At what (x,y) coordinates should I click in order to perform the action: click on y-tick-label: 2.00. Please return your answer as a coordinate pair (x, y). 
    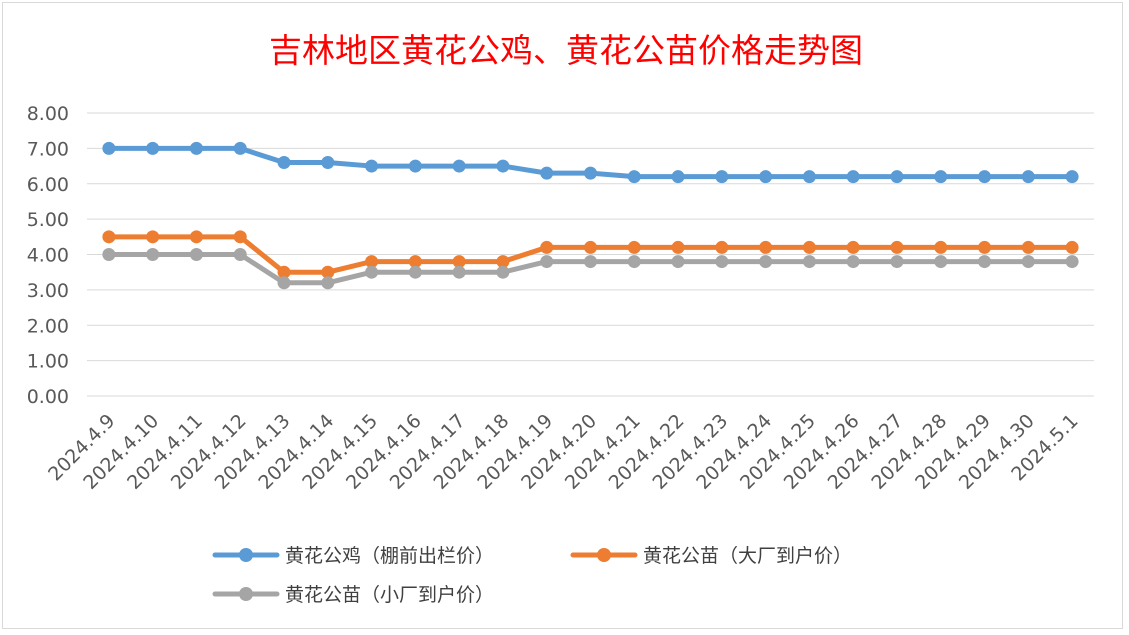
    Looking at the image, I should click on (48, 326).